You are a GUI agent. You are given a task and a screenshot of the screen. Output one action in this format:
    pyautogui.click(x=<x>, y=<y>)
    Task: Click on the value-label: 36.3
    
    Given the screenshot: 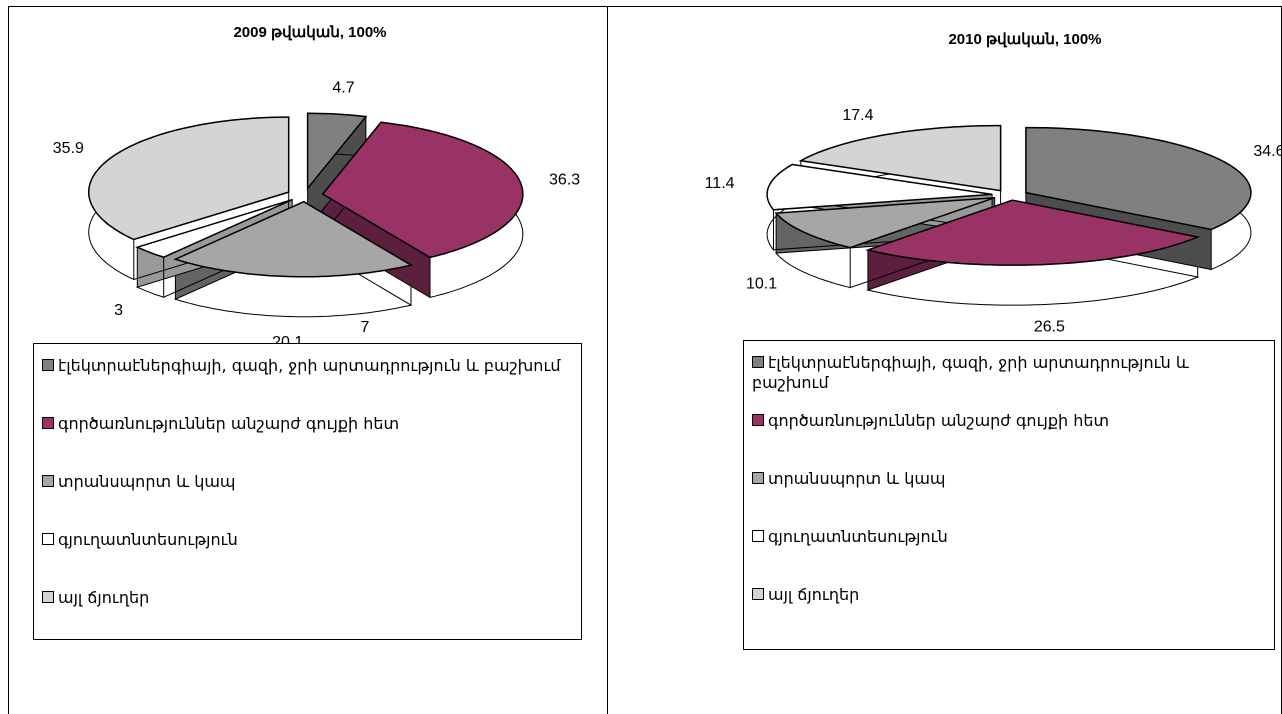 What is the action you would take?
    pyautogui.click(x=564, y=180)
    